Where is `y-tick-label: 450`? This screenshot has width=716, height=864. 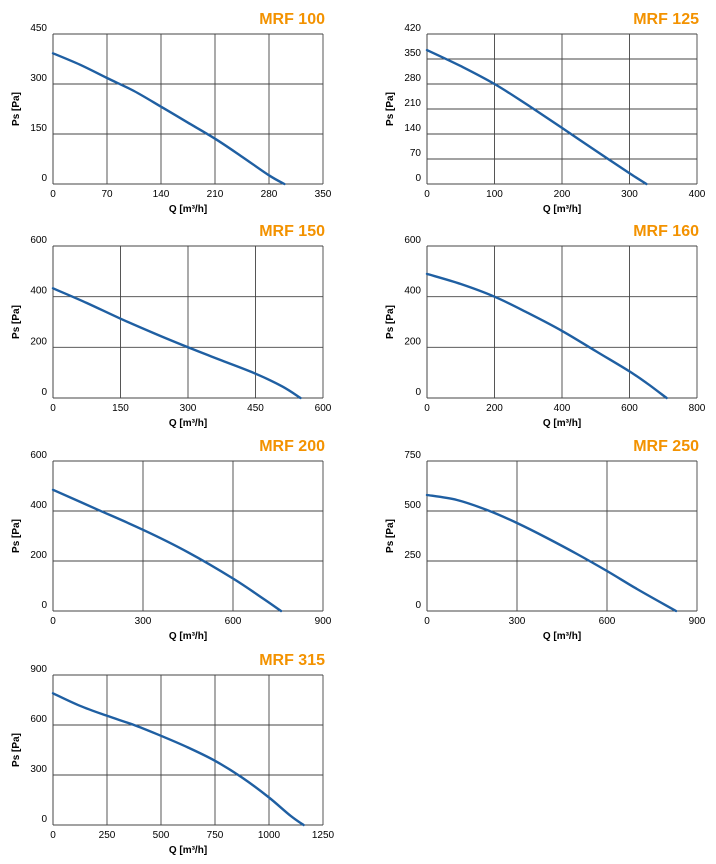
y-tick-label: 450 is located at coordinates (38, 28).